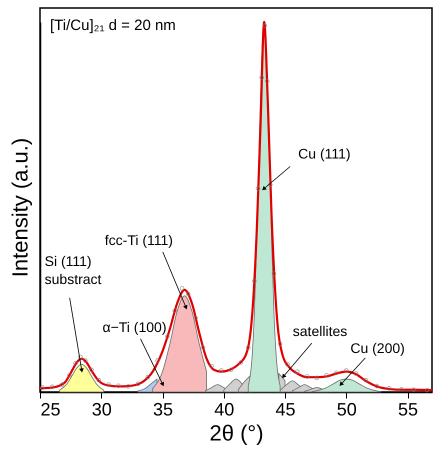  I want to click on annotation: fcc-Ti (111), so click(138, 240).